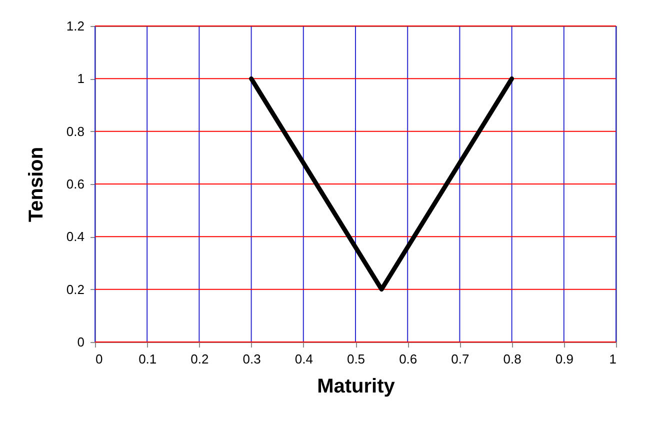 Image resolution: width=649 pixels, height=437 pixels. What do you see at coordinates (356, 359) in the screenshot?
I see `x-tick-label: 0.5` at bounding box center [356, 359].